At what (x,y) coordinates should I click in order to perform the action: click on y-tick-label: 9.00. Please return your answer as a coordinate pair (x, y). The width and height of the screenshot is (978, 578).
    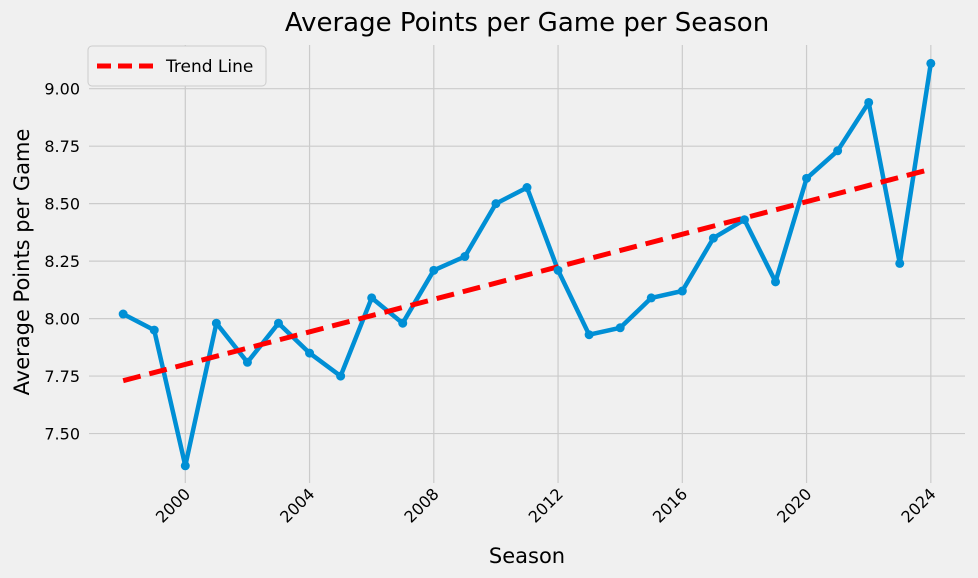
    Looking at the image, I should click on (62, 89).